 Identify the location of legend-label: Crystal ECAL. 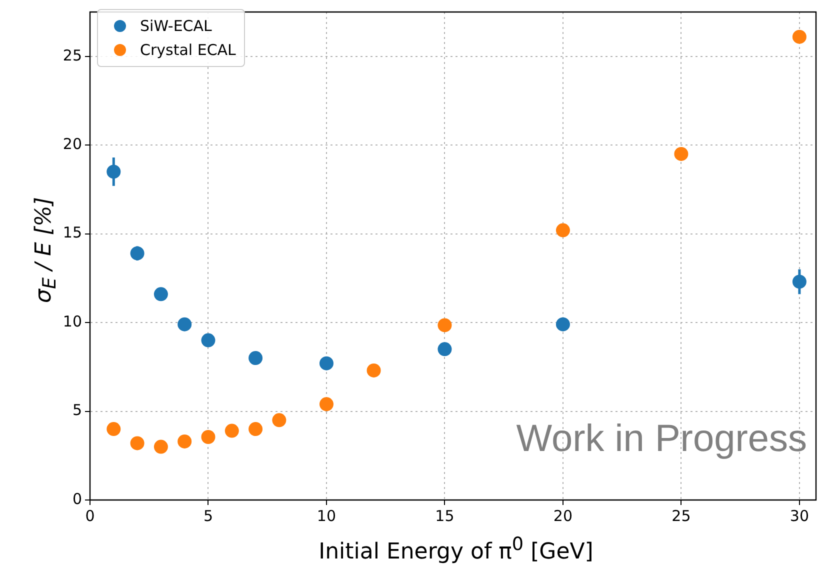
(188, 50).